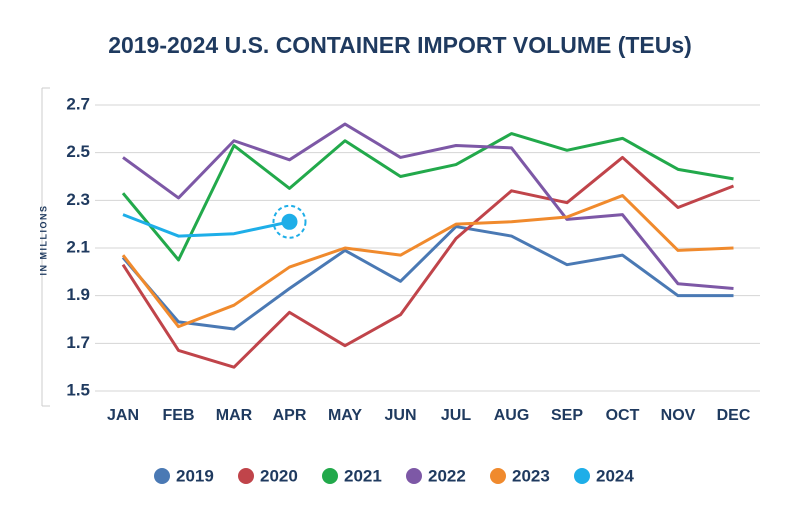 The height and width of the screenshot is (520, 800). Describe the element at coordinates (567, 415) in the screenshot. I see `x-tick-label: SEP` at that location.